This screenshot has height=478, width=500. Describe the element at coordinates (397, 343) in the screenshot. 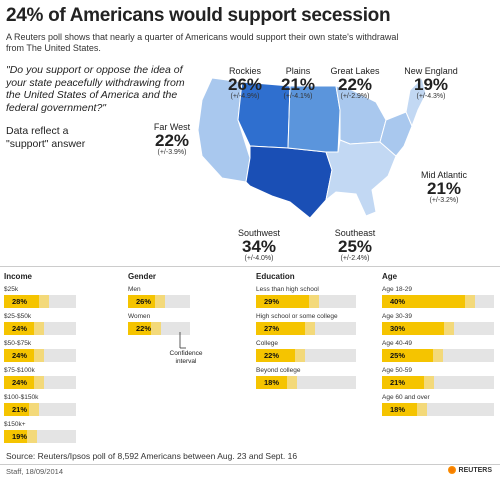

I see `bar-category-label: Age 40-49` at that location.